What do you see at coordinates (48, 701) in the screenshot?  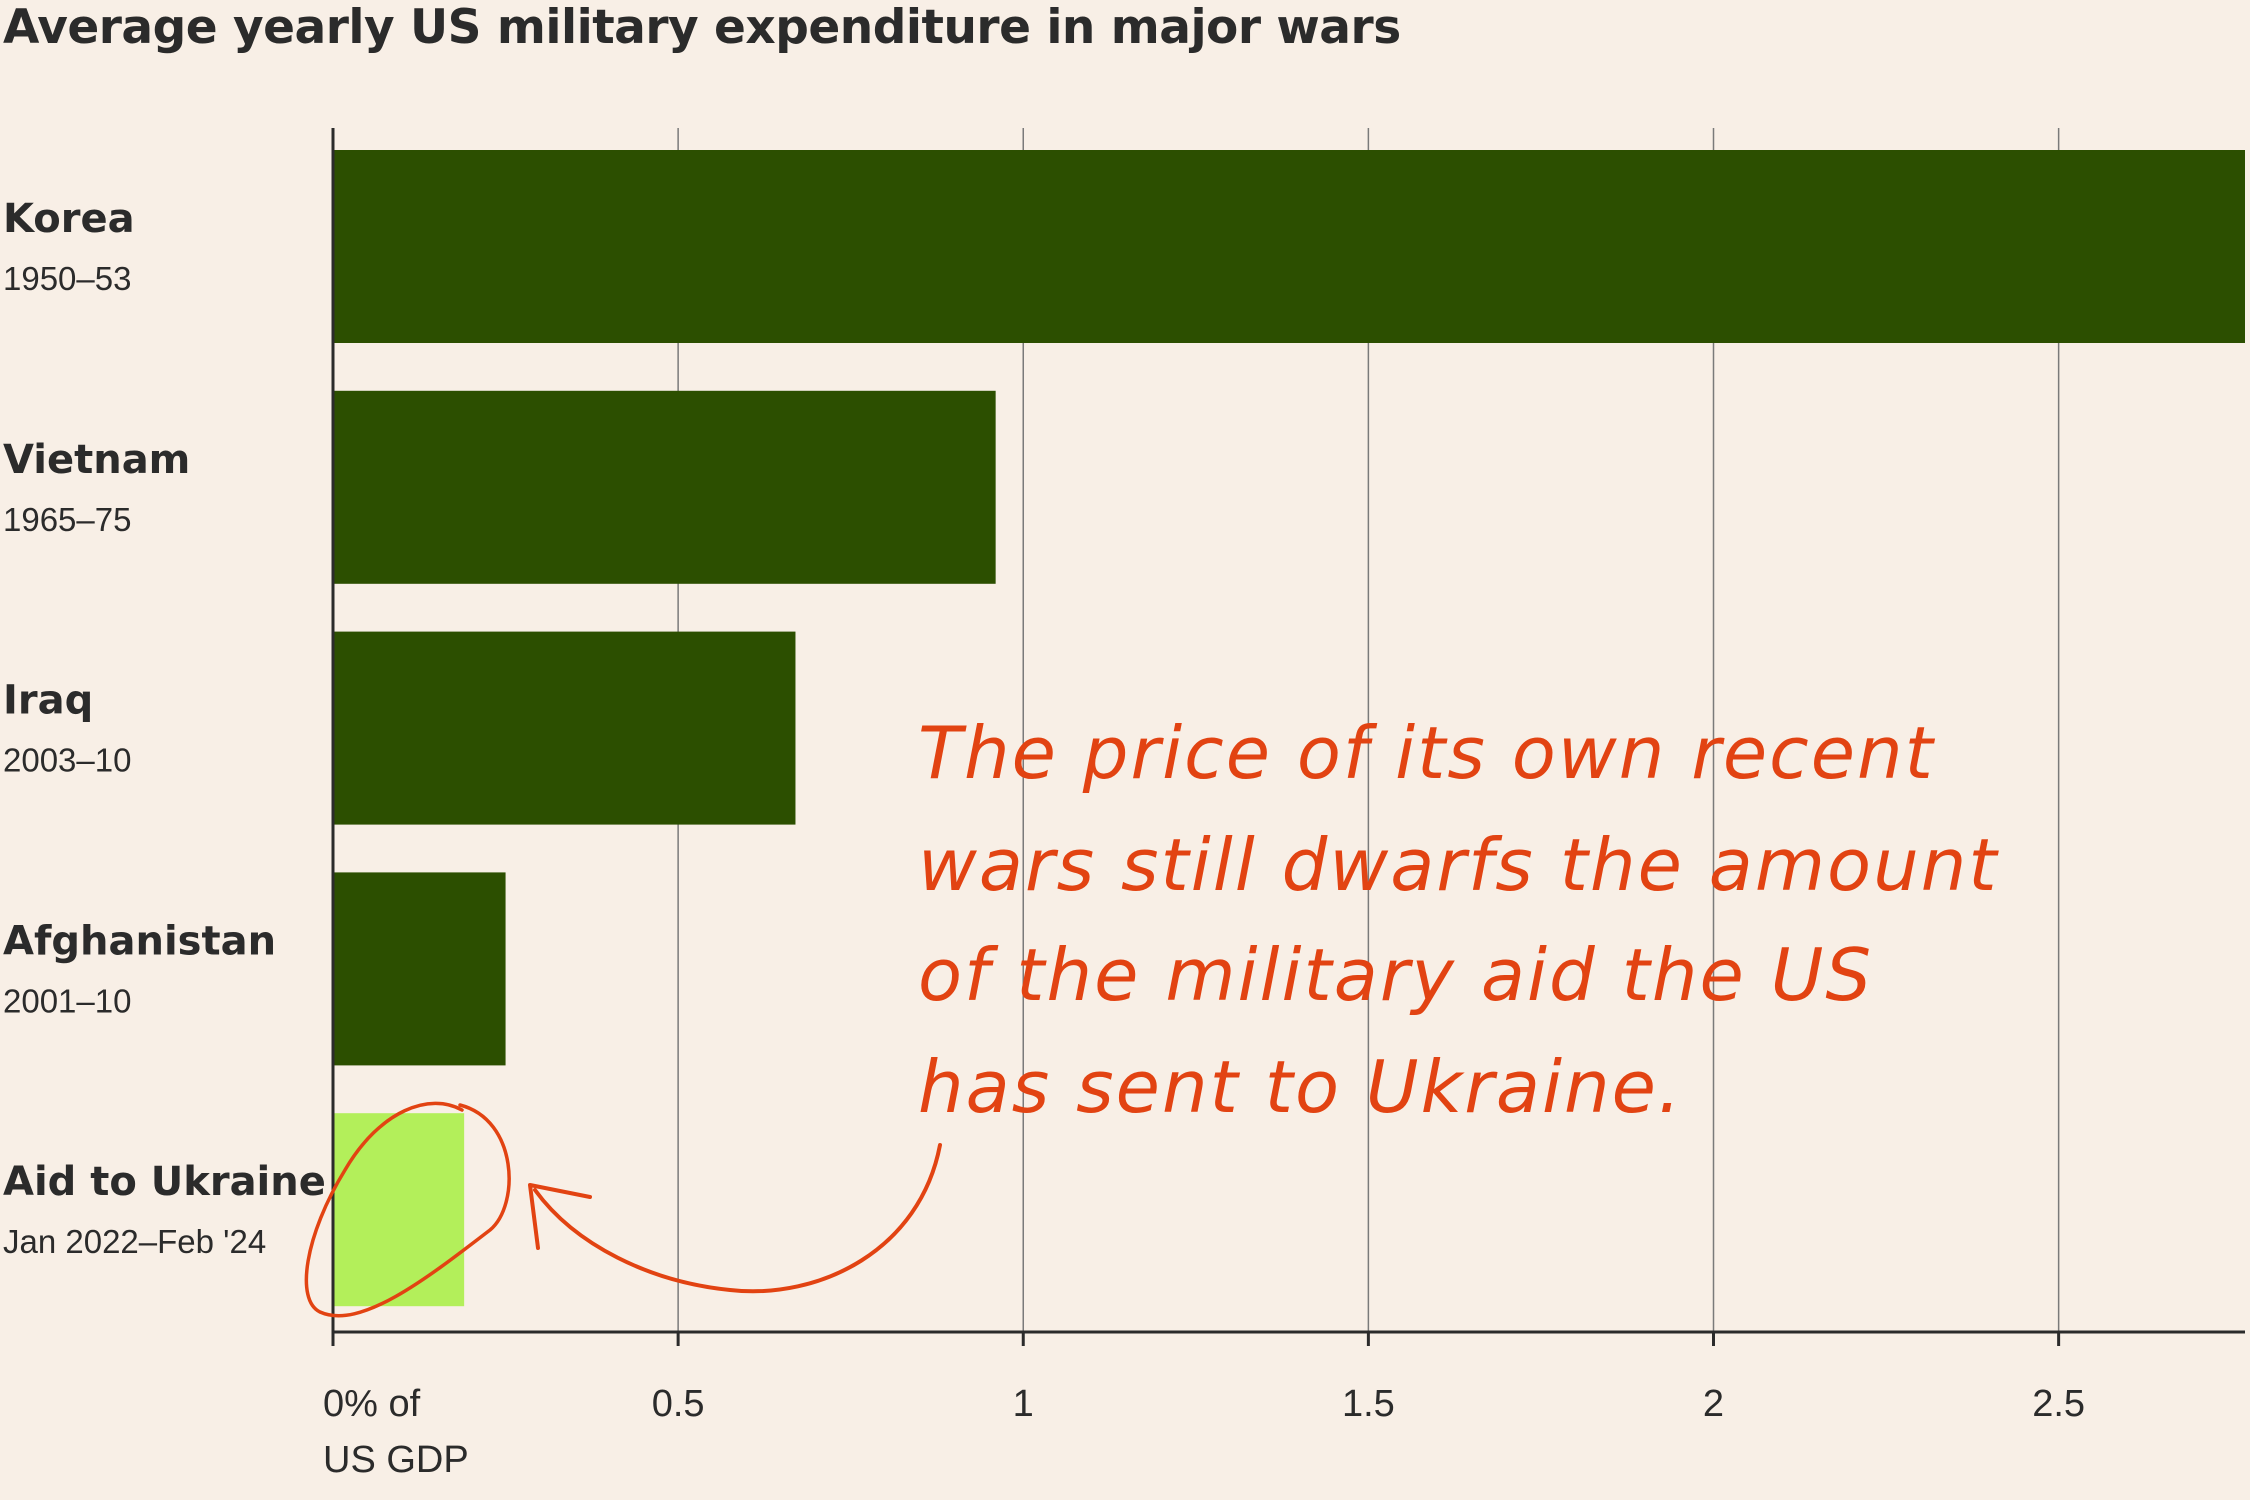 I see `category-label: Iraq` at bounding box center [48, 701].